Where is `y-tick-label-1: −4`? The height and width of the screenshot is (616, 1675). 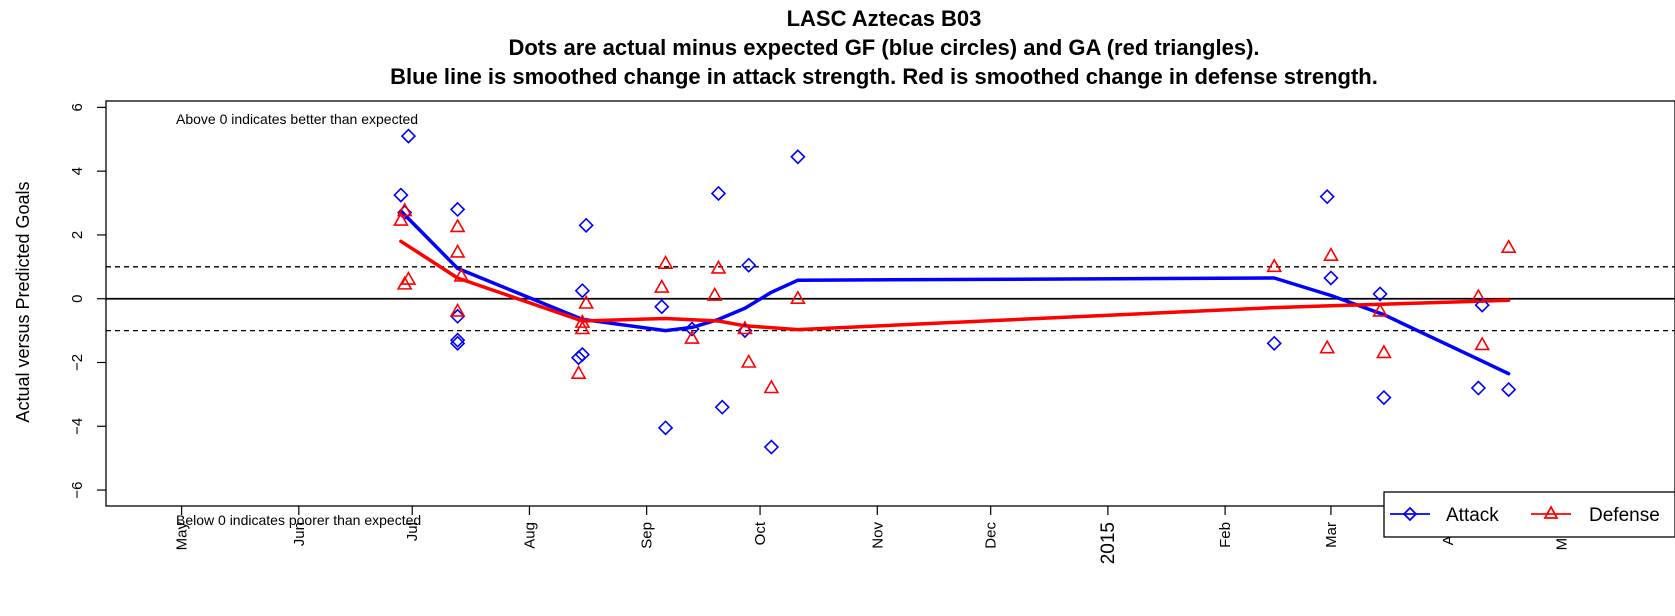 y-tick-label-1: −4 is located at coordinates (77, 426).